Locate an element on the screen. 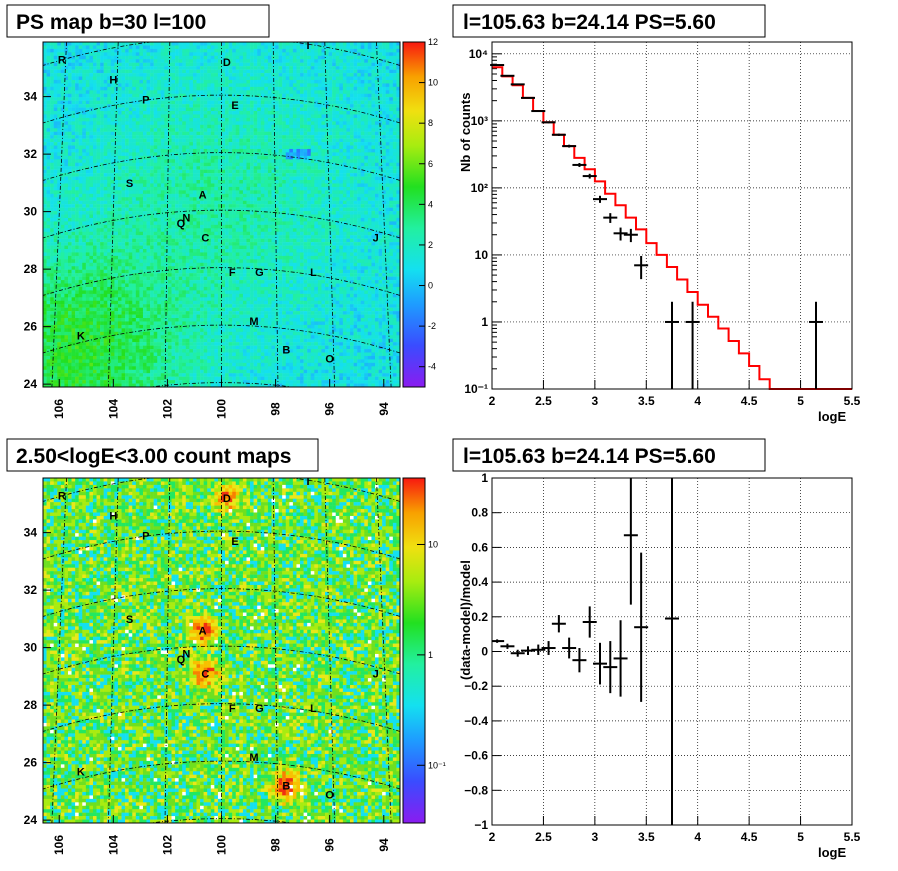  source-label-D: D is located at coordinates (227, 63).